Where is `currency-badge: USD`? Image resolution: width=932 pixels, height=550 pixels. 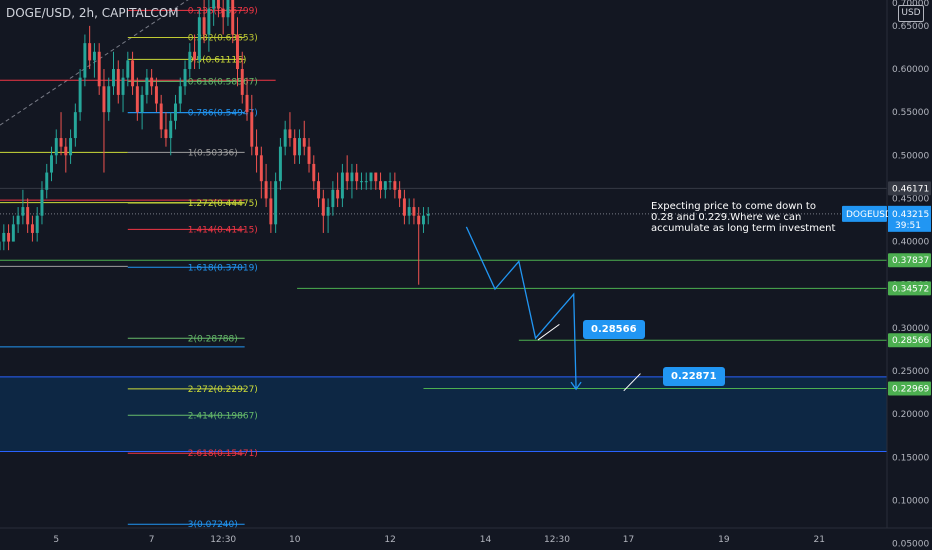 currency-badge: USD is located at coordinates (911, 13).